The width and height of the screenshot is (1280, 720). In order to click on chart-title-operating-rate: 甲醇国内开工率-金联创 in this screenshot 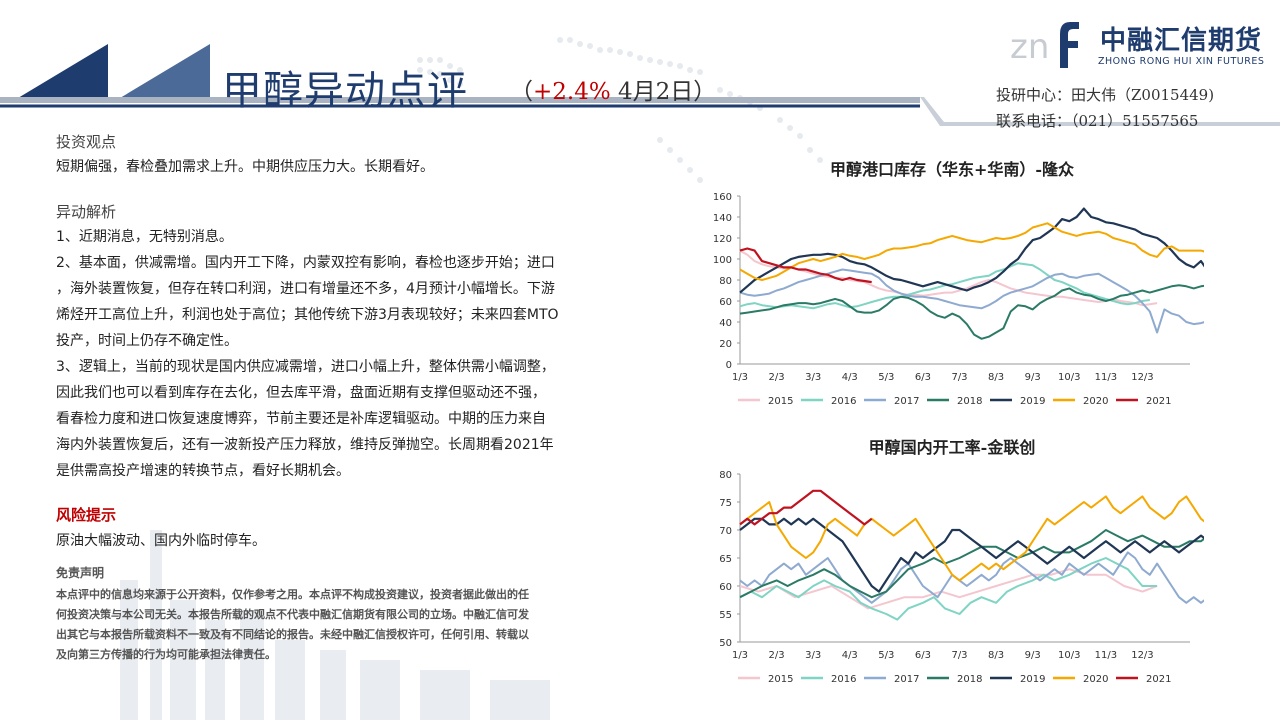, I will do `click(952, 447)`.